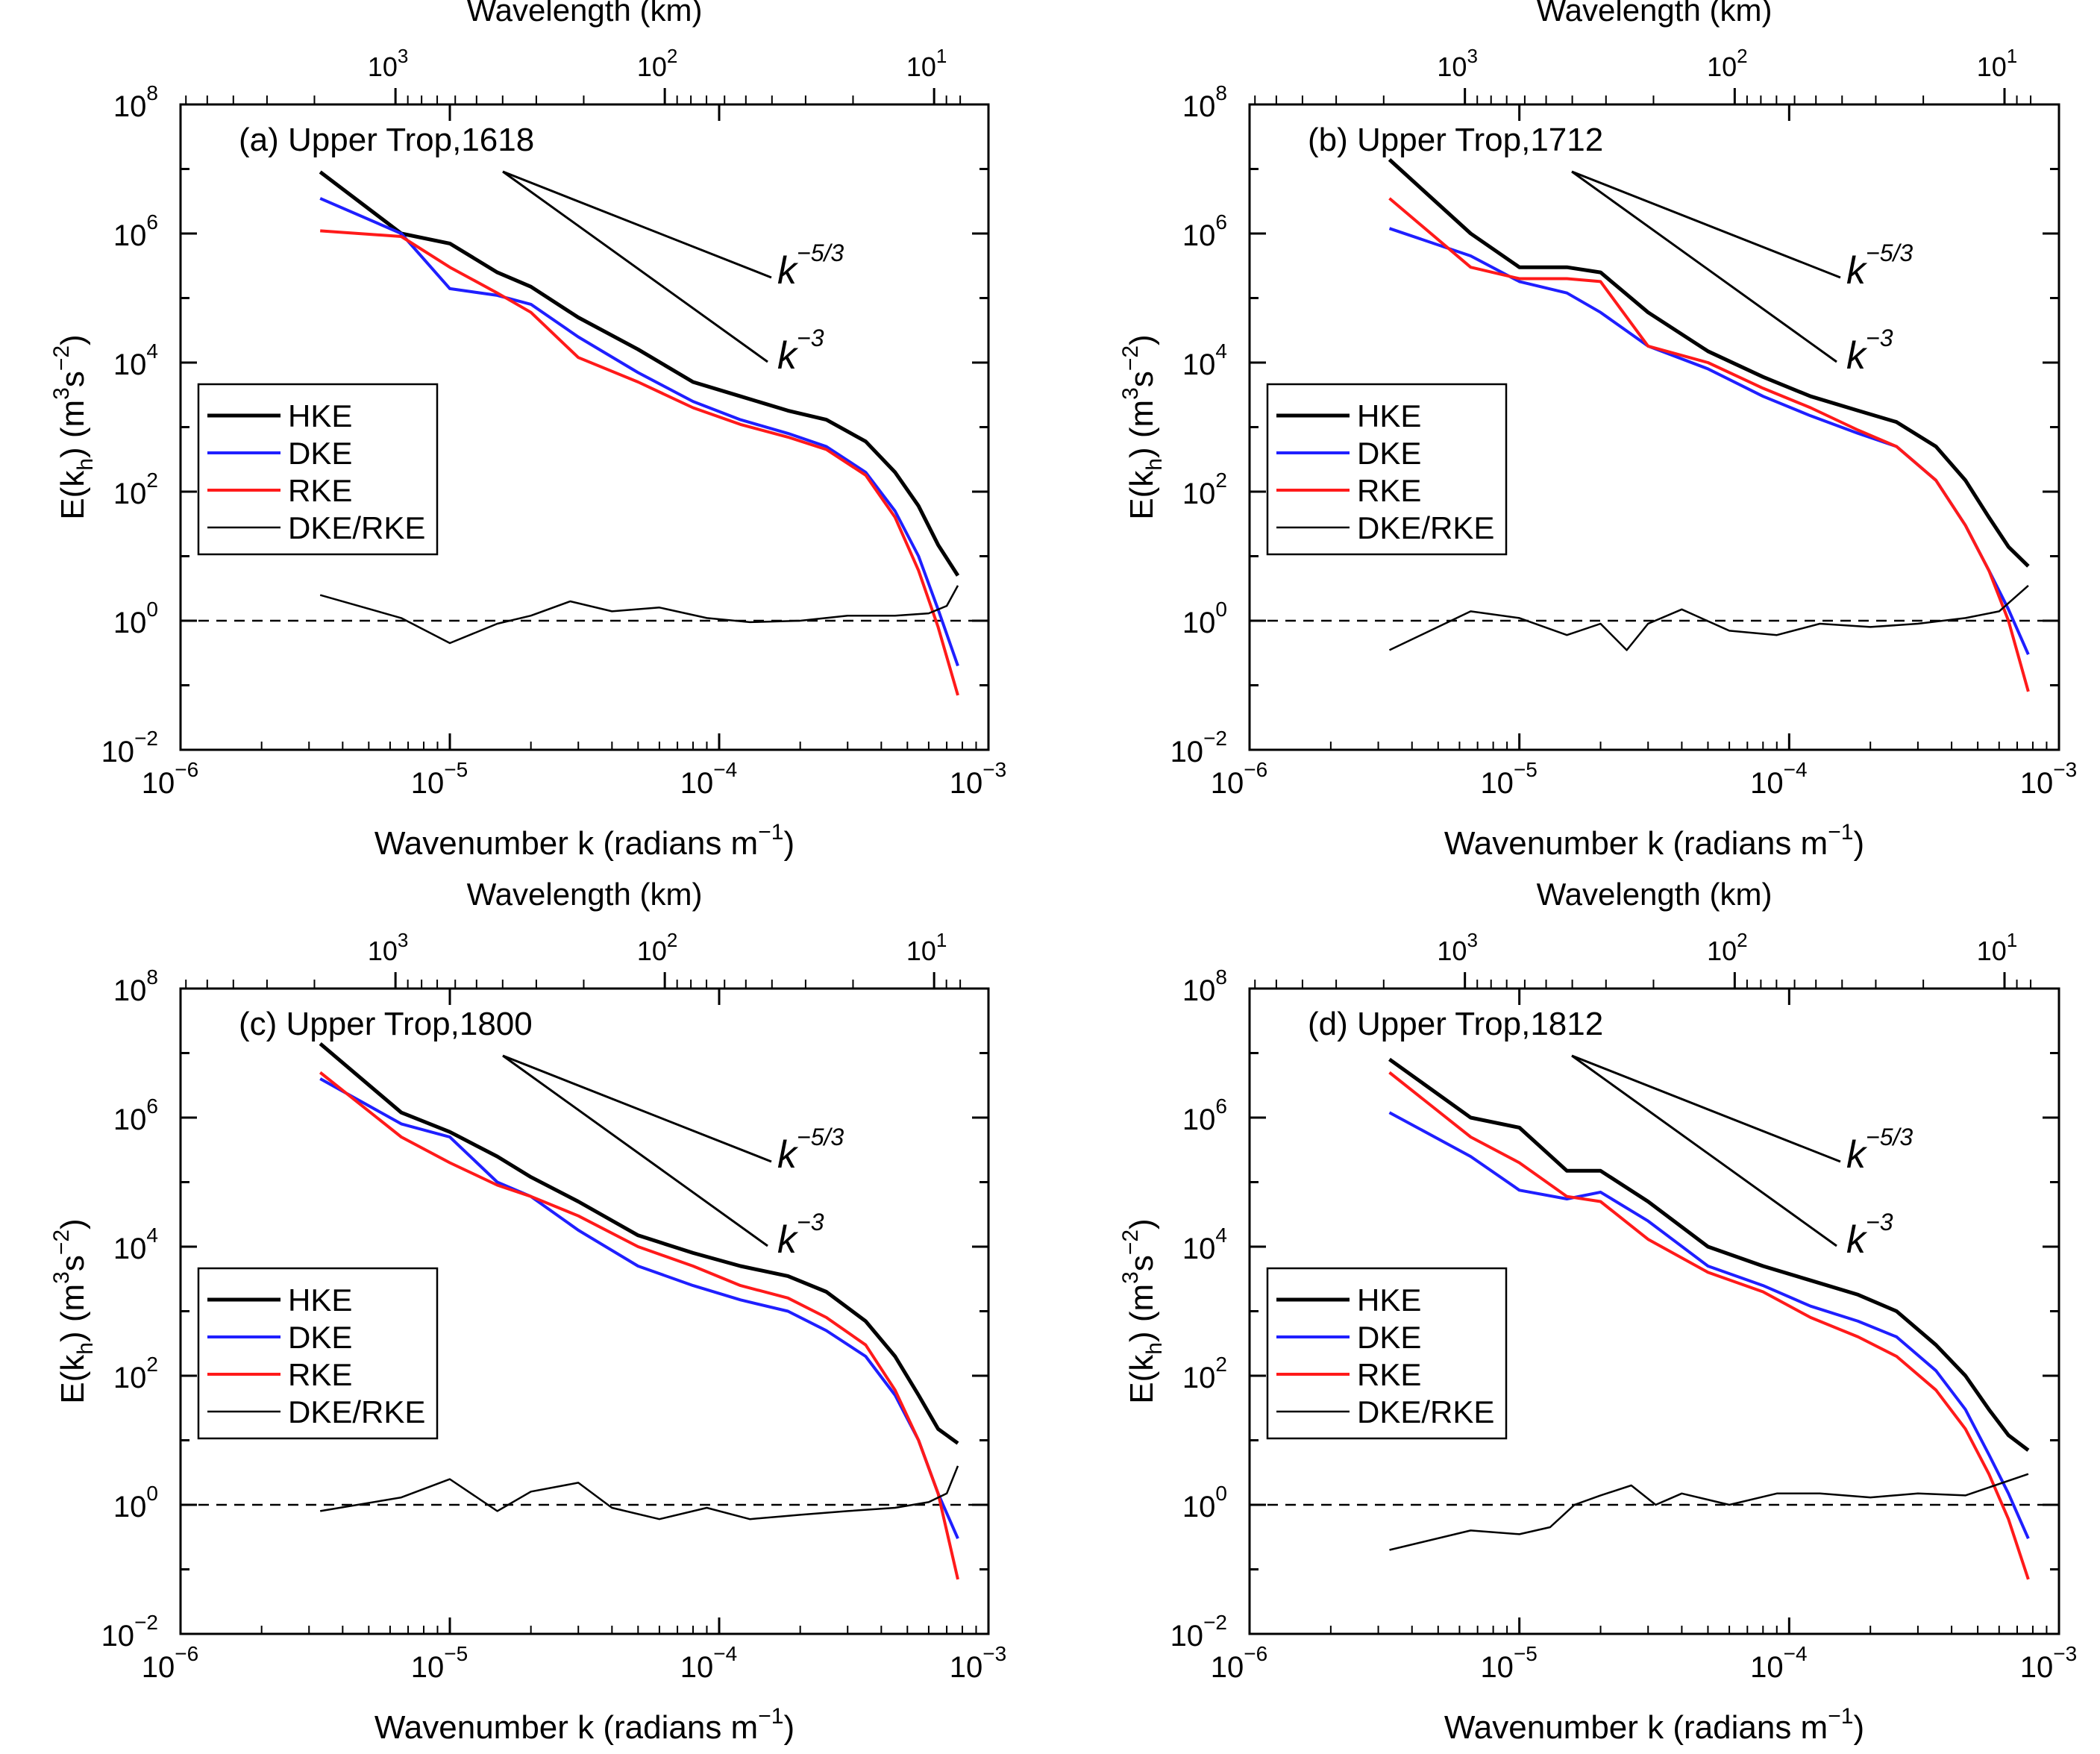 The image size is (2100, 1754). I want to click on top-tick-label: 10², so click(1727, 64).